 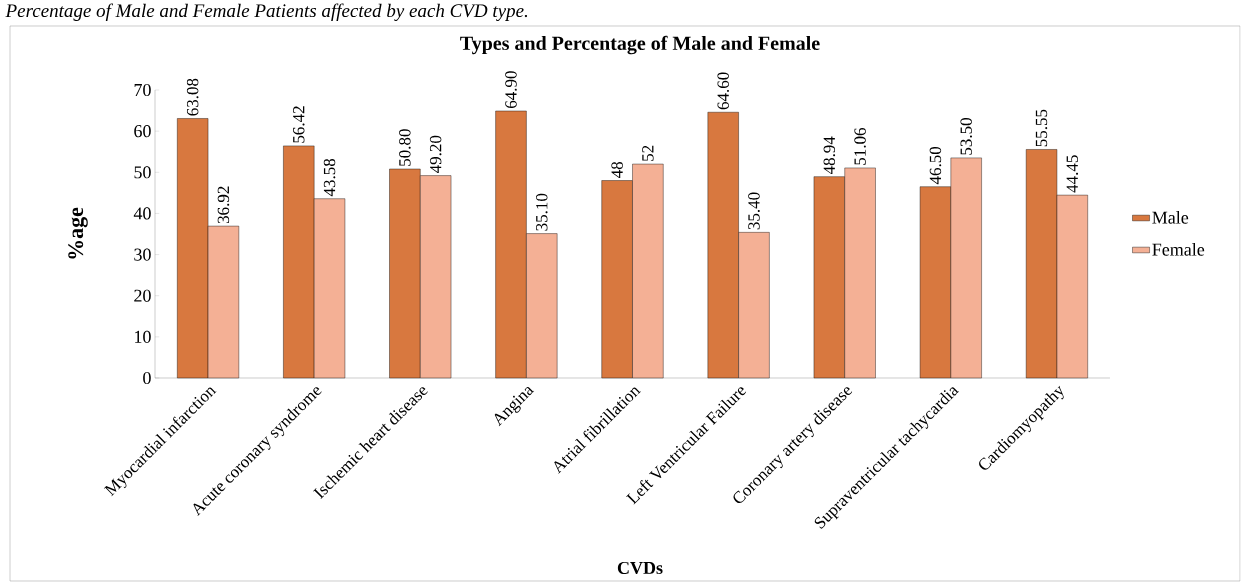 What do you see at coordinates (1178, 249) in the screenshot?
I see `legend-label: Female` at bounding box center [1178, 249].